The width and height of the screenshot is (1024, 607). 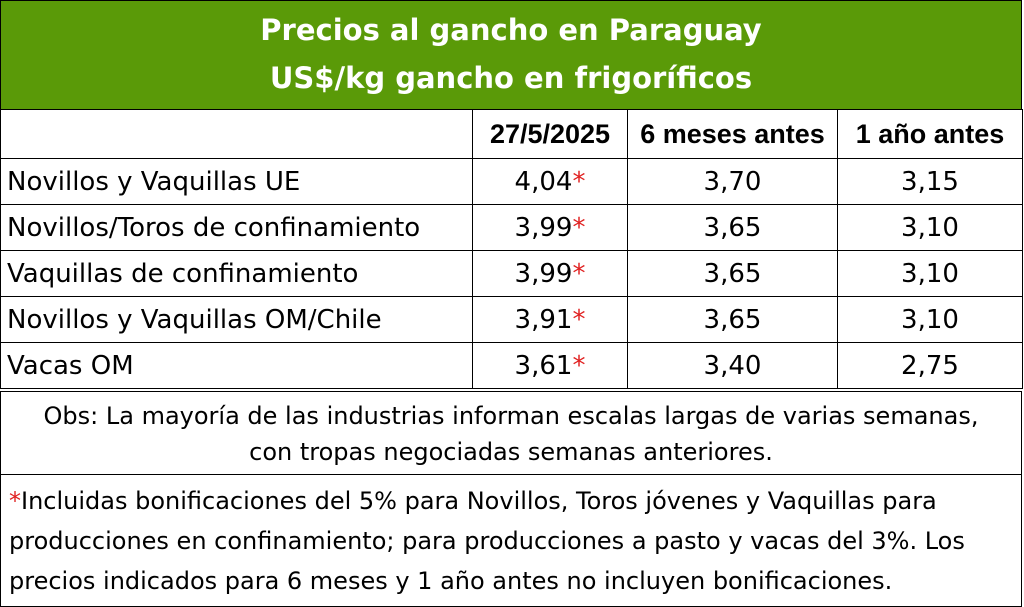 What do you see at coordinates (236, 273) in the screenshot?
I see `row-label: Vaquillas de confinamiento` at bounding box center [236, 273].